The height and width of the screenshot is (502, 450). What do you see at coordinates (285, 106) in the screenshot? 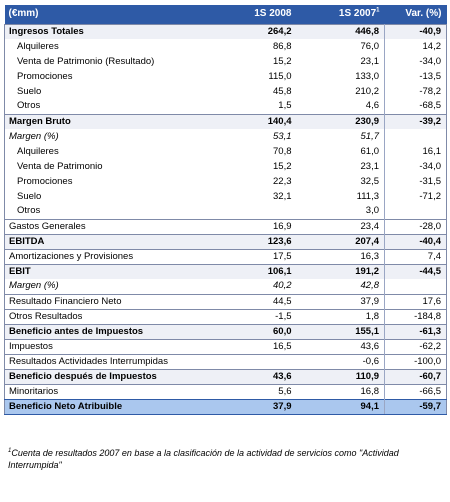
I see `value-1s-2008: 1,5` at bounding box center [285, 106].